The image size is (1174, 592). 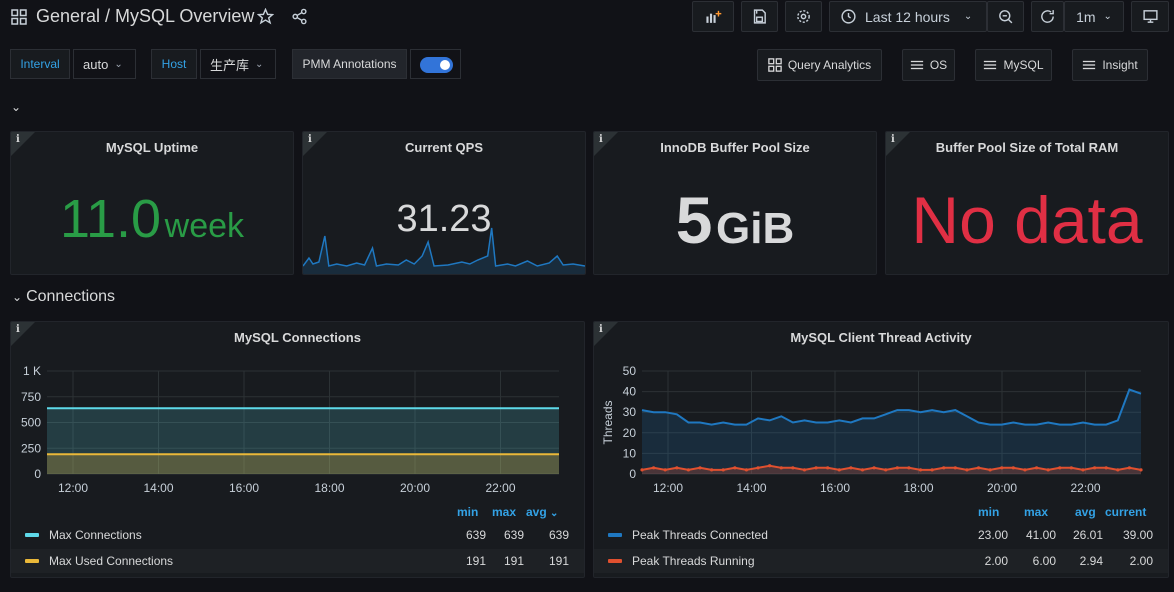 I want to click on tv-mode-button, so click(x=1150, y=16).